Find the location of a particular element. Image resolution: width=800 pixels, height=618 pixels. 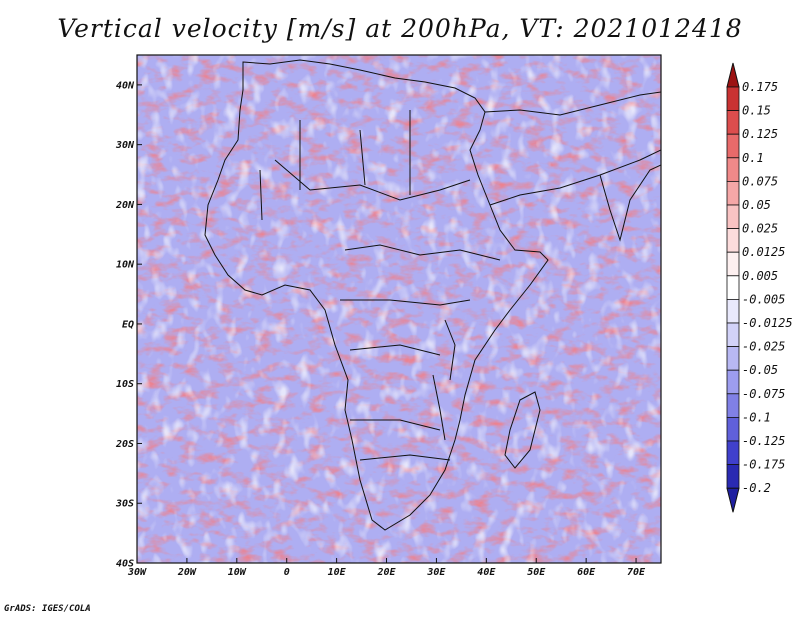

lat-tick-label: EQ is located at coordinates (128, 324).